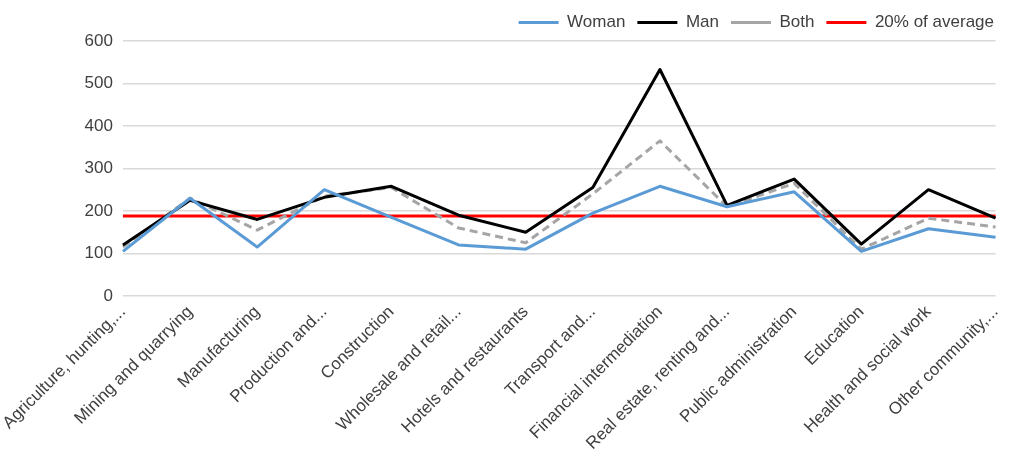 This screenshot has width=1016, height=462. What do you see at coordinates (98, 83) in the screenshot?
I see `y-tick-label: 500` at bounding box center [98, 83].